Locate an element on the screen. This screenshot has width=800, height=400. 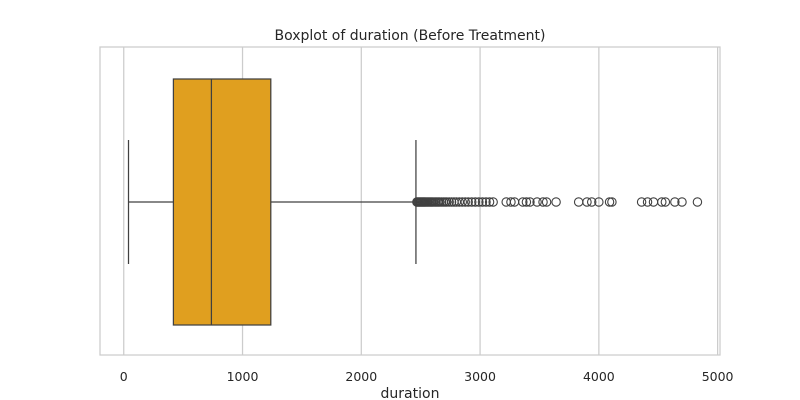
x-tick-label: 5000 is located at coordinates (718, 376).